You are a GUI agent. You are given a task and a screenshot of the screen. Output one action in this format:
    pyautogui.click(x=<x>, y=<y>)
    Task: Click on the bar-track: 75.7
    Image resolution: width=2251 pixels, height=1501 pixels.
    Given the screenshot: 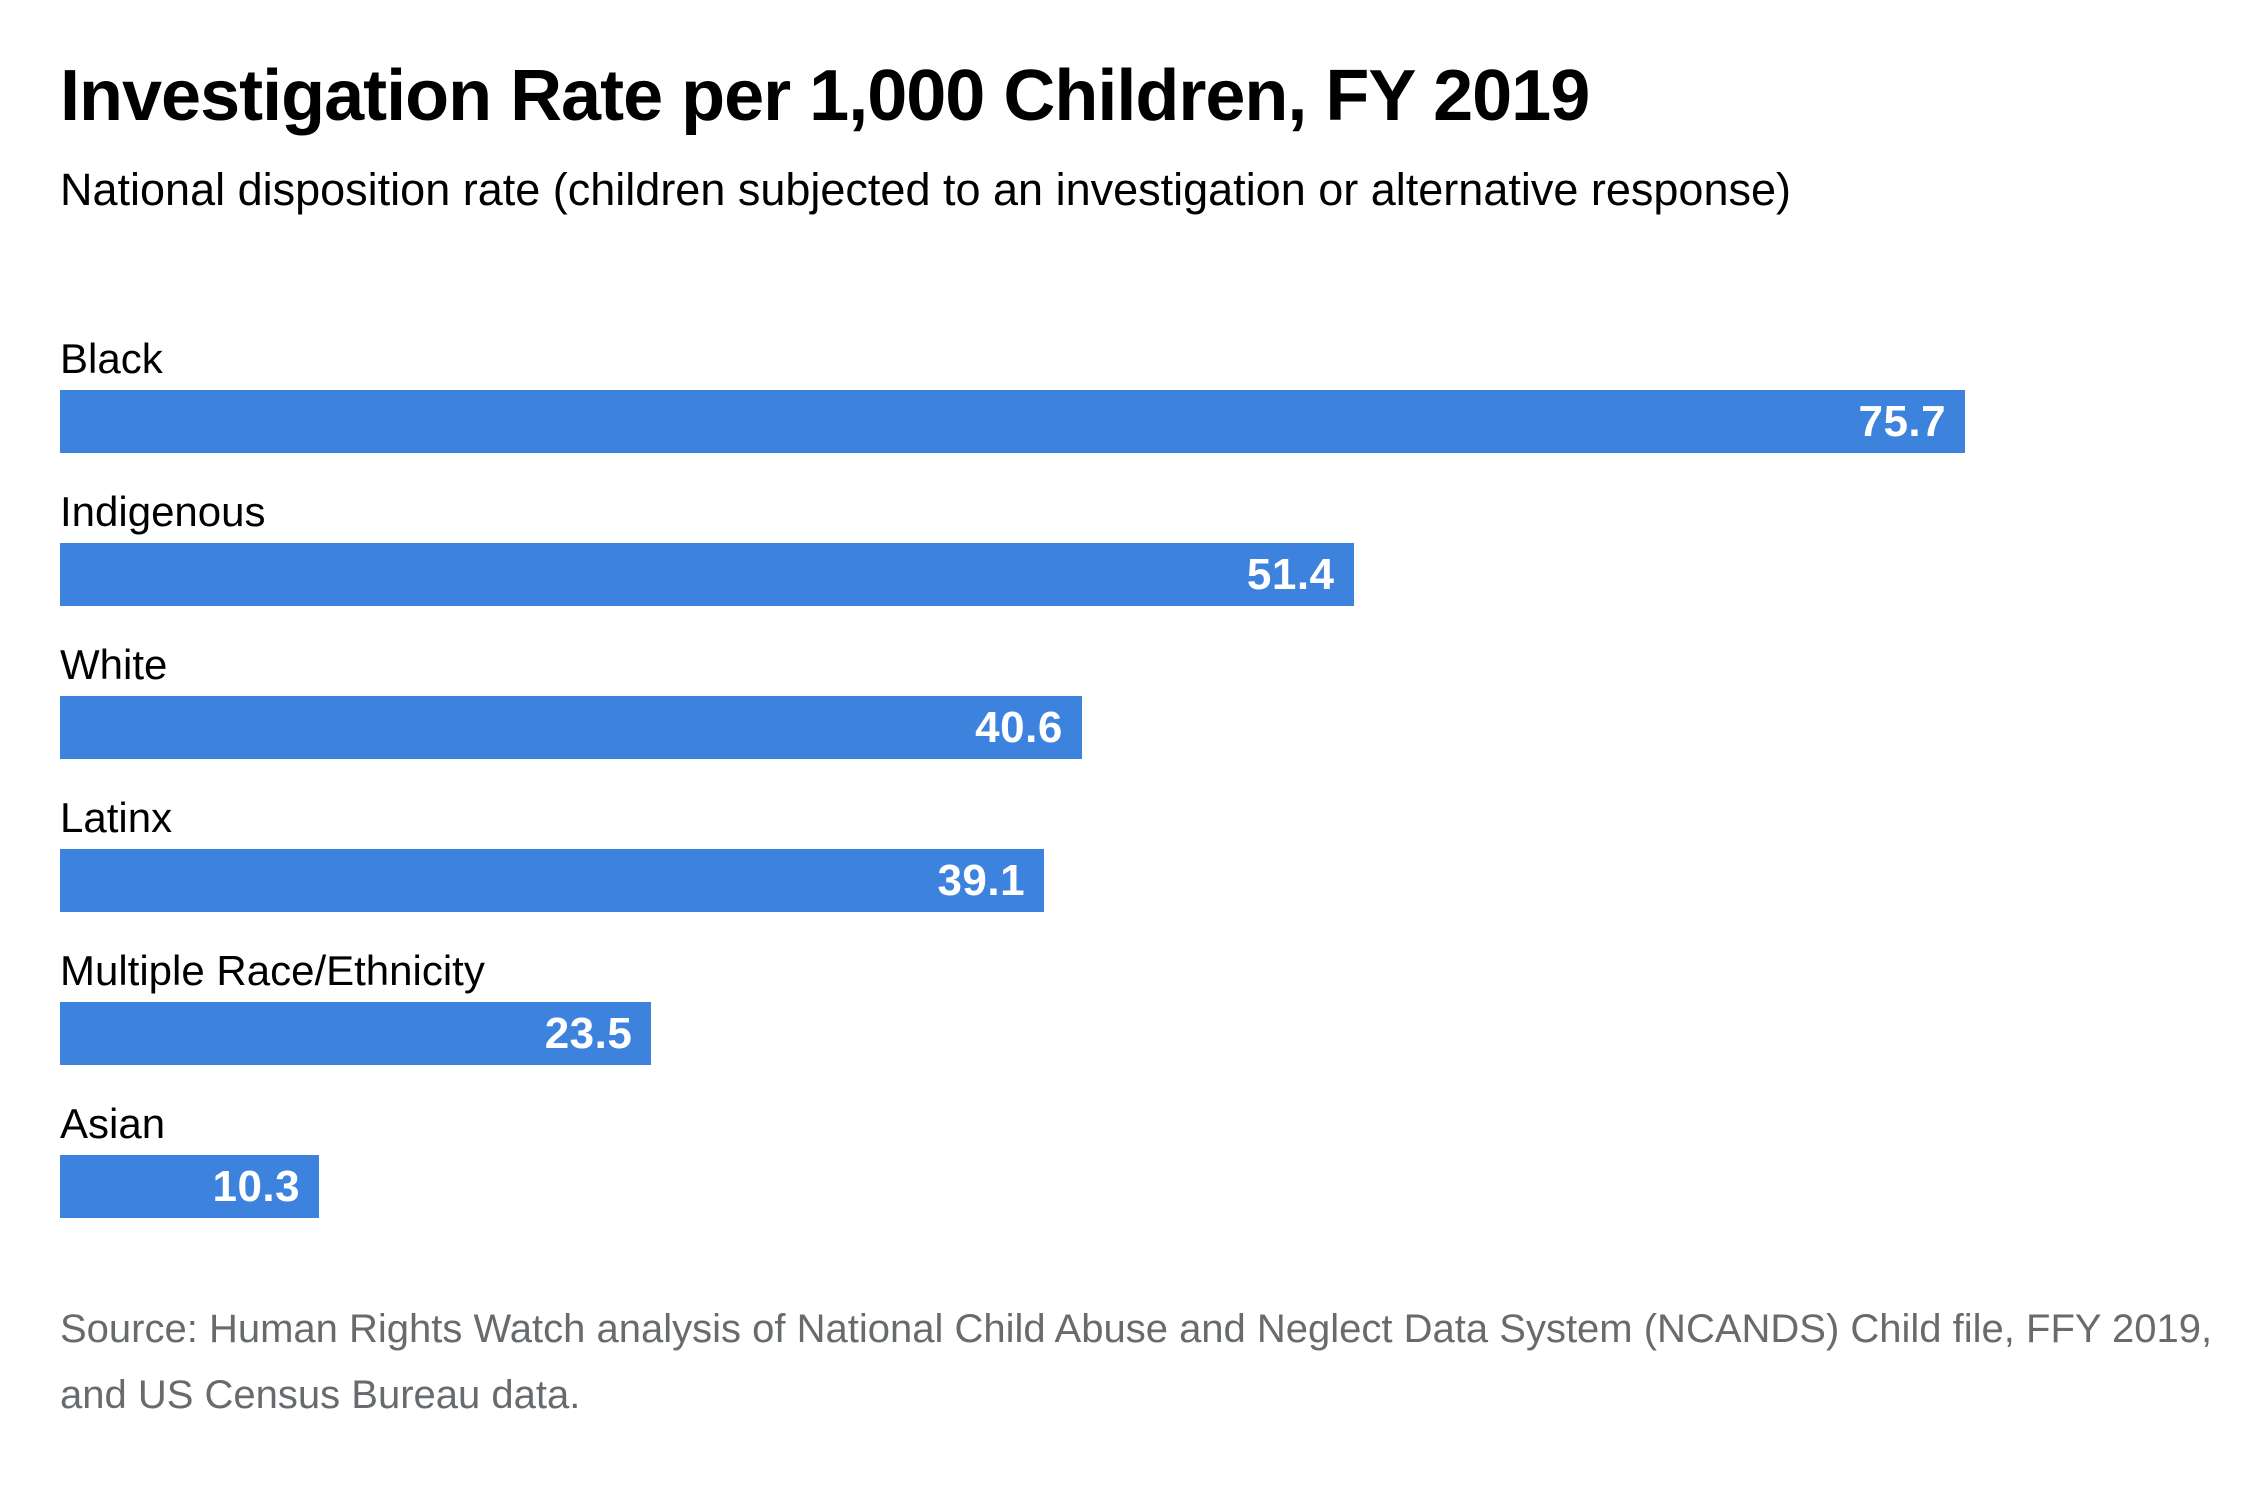 What is the action you would take?
    pyautogui.click(x=1125, y=421)
    